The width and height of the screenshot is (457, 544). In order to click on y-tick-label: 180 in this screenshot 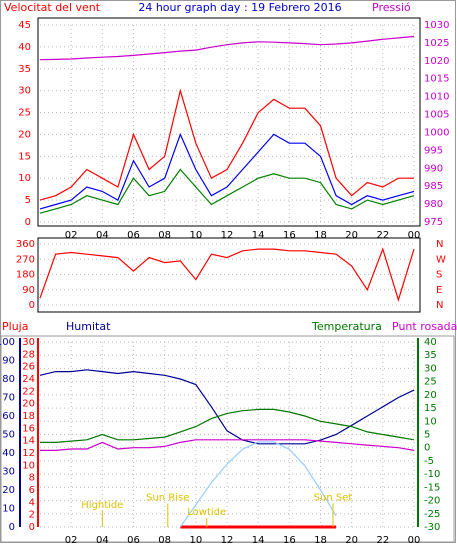, I will do `click(25, 275)`.